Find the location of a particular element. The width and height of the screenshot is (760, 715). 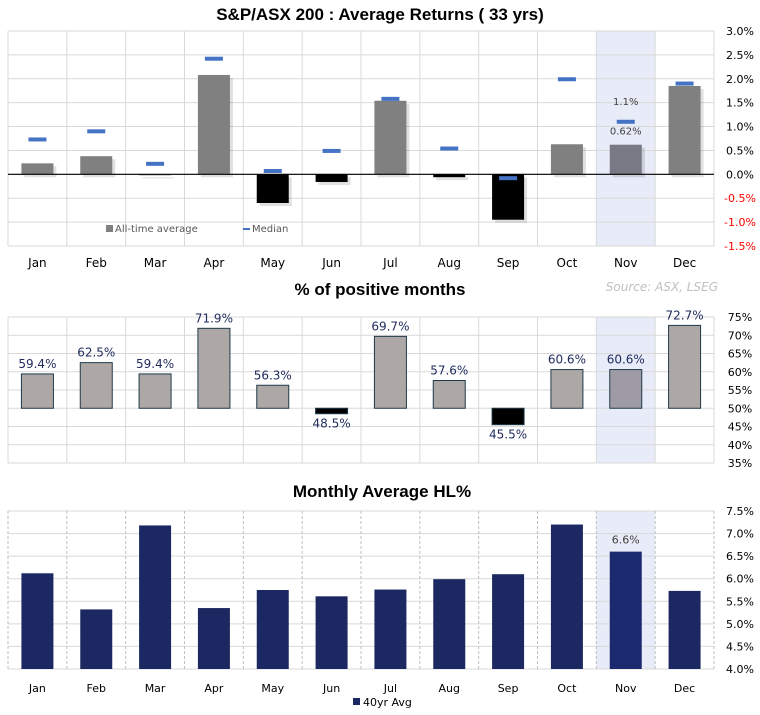

chart1-xtick-label: Dec is located at coordinates (684, 263).